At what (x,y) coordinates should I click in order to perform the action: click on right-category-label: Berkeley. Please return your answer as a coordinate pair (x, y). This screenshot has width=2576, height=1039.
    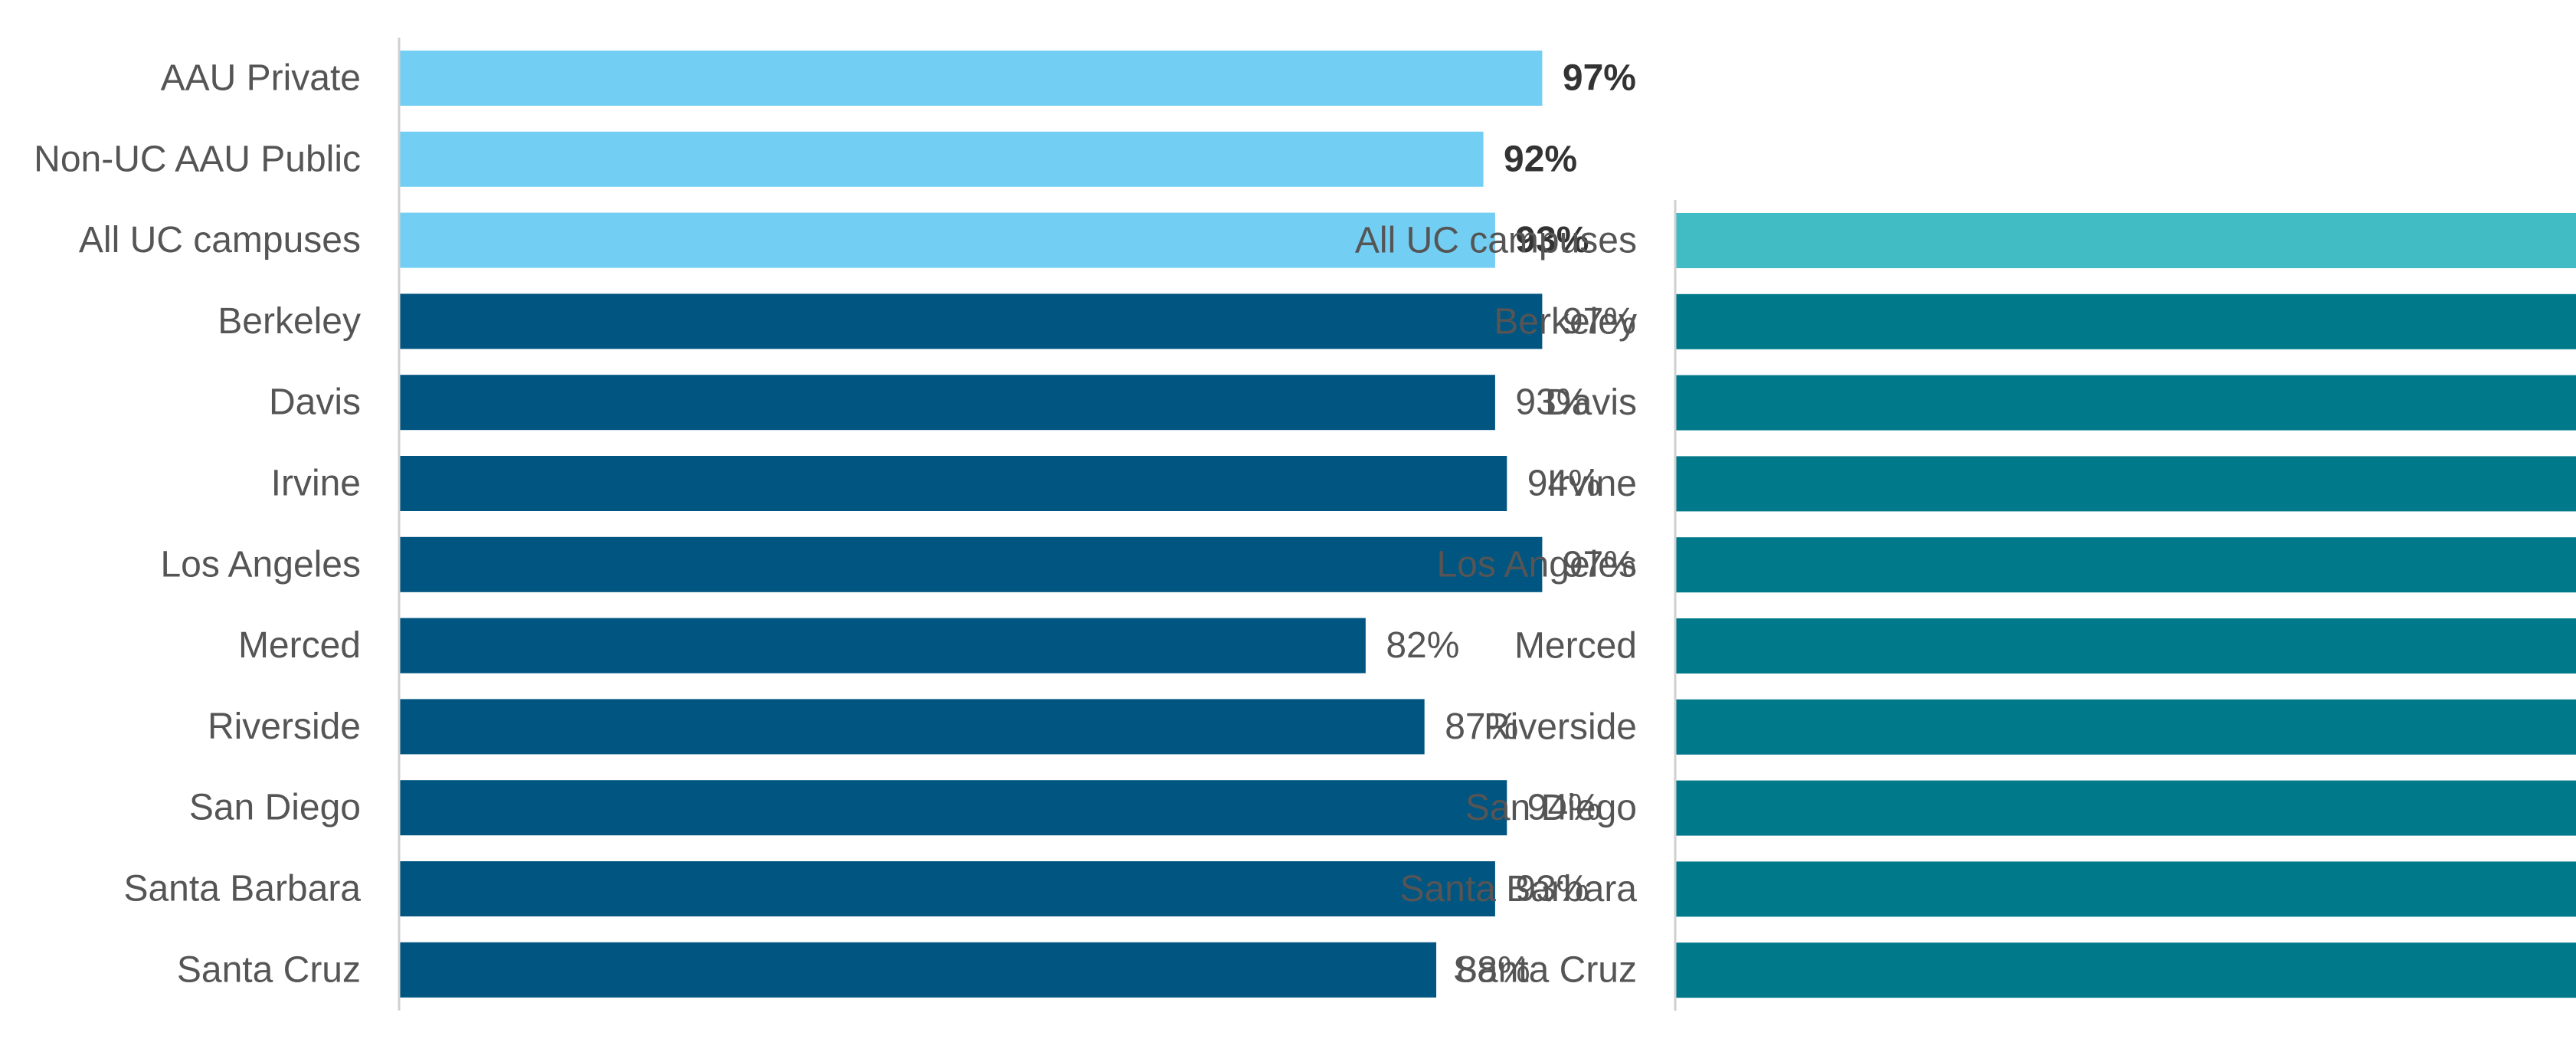
    Looking at the image, I should click on (1565, 321).